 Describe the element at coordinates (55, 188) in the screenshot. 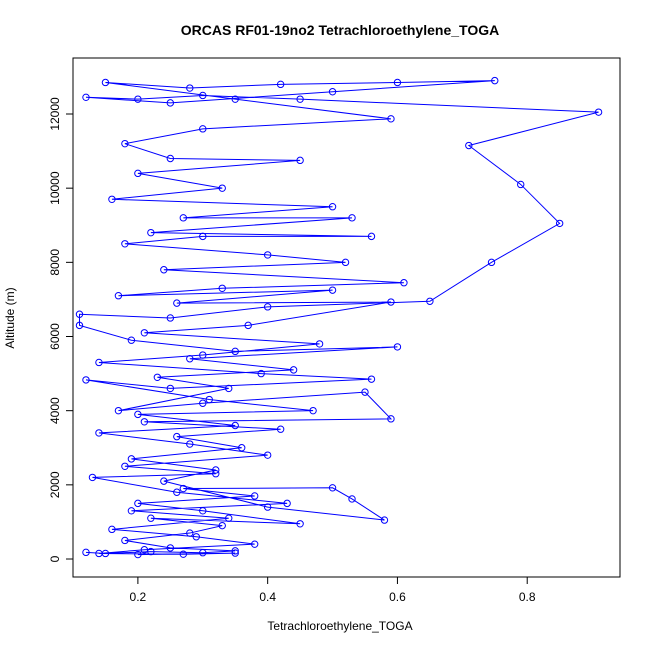

I see `y-tick-label: 10000` at that location.